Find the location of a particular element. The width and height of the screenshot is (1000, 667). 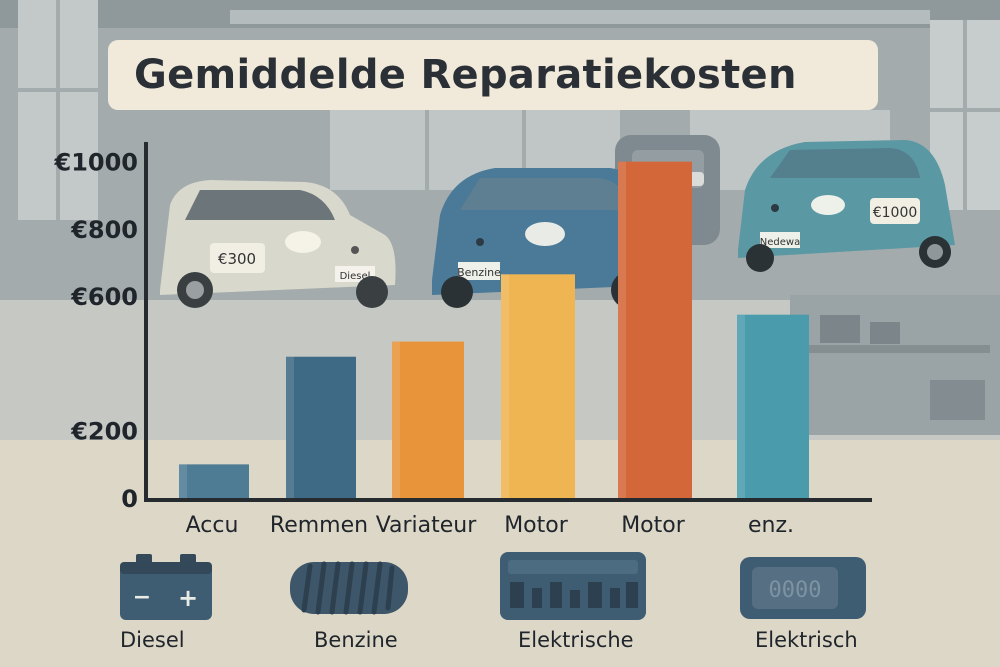

y-tick-label: €200 is located at coordinates (104, 432).